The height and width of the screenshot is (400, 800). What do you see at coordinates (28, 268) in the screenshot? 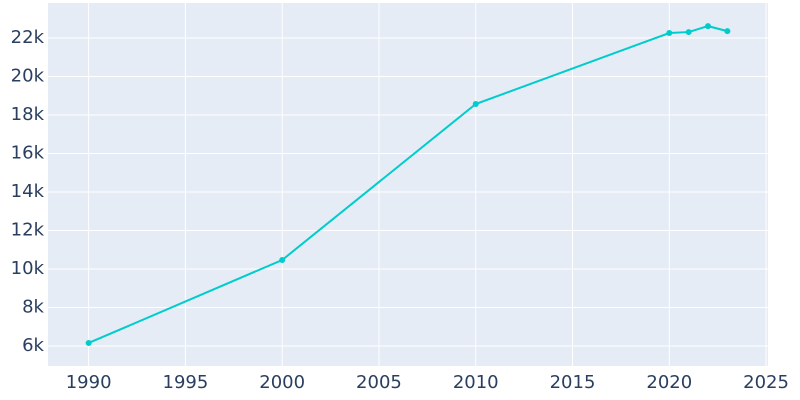
I see `y-tick-label: 10k` at bounding box center [28, 268].